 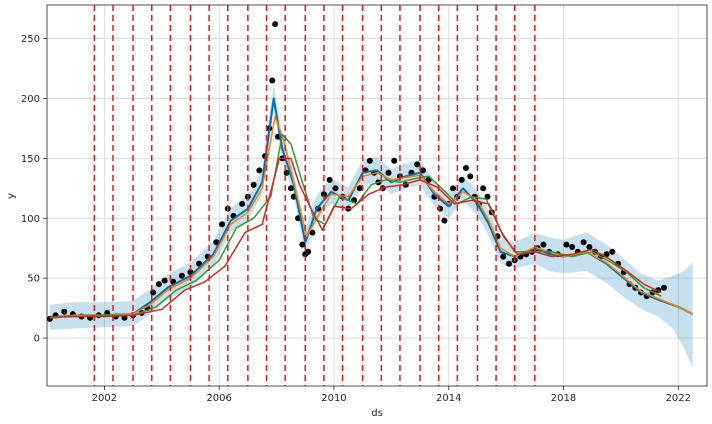 I want to click on y-tick-label: 200, so click(x=30, y=99).